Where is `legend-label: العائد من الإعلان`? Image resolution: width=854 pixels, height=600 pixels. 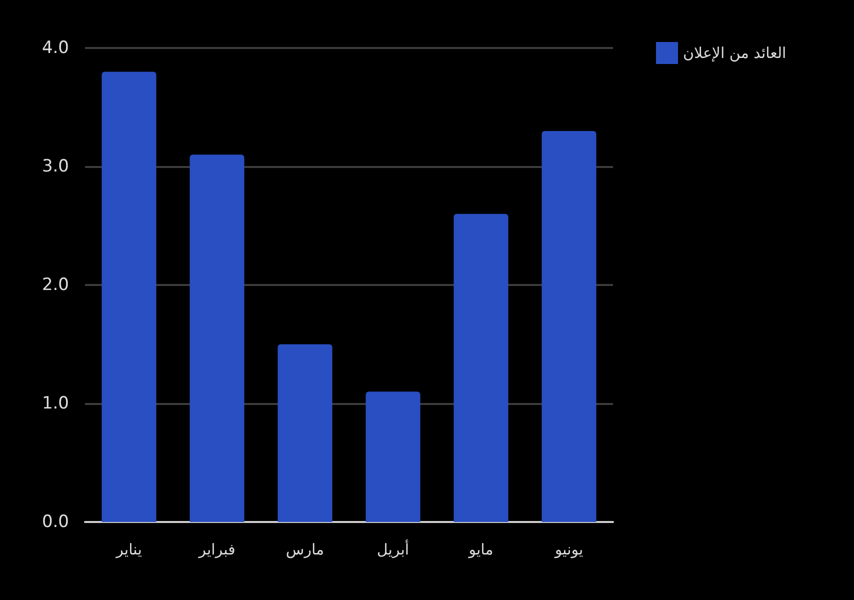 legend-label: العائد من الإعلان is located at coordinates (734, 53).